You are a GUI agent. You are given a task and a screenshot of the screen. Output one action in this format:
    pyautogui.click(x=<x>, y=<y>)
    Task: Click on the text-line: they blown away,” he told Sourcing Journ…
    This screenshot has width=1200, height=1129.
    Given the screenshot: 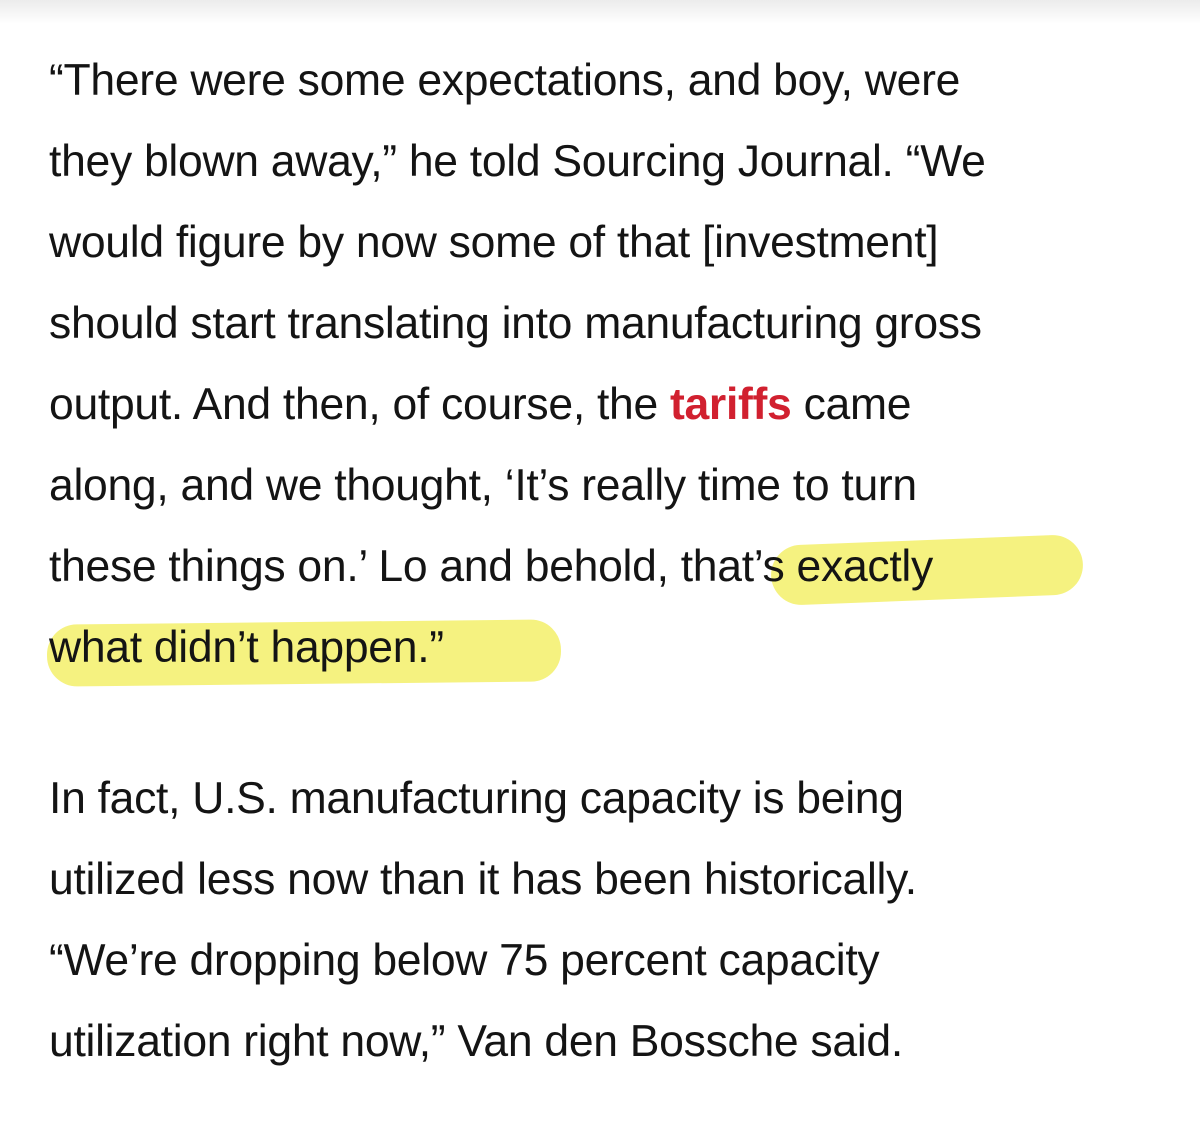 What is the action you would take?
    pyautogui.click(x=517, y=161)
    